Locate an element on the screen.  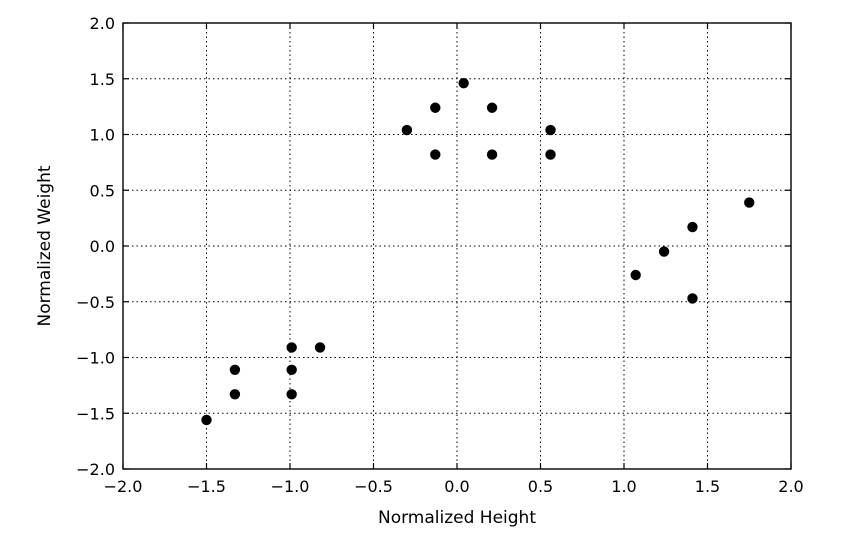
x-tick-label: 2.0 is located at coordinates (790, 486).